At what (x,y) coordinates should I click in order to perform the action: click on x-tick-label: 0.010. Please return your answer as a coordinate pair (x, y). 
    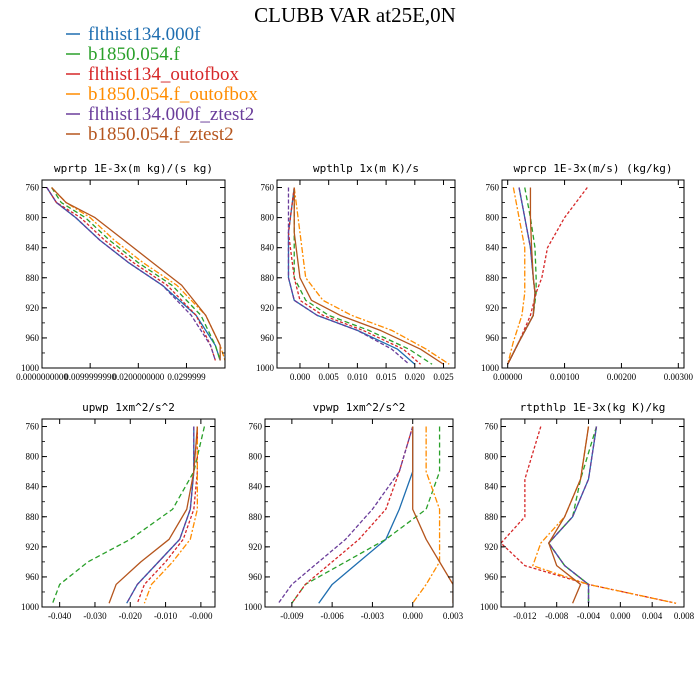
    Looking at the image, I should click on (357, 377).